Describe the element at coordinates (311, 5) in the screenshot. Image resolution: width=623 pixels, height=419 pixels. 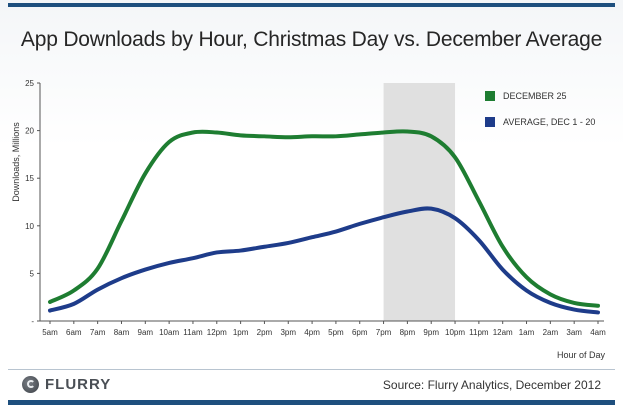
I see `top-border-bar` at that location.